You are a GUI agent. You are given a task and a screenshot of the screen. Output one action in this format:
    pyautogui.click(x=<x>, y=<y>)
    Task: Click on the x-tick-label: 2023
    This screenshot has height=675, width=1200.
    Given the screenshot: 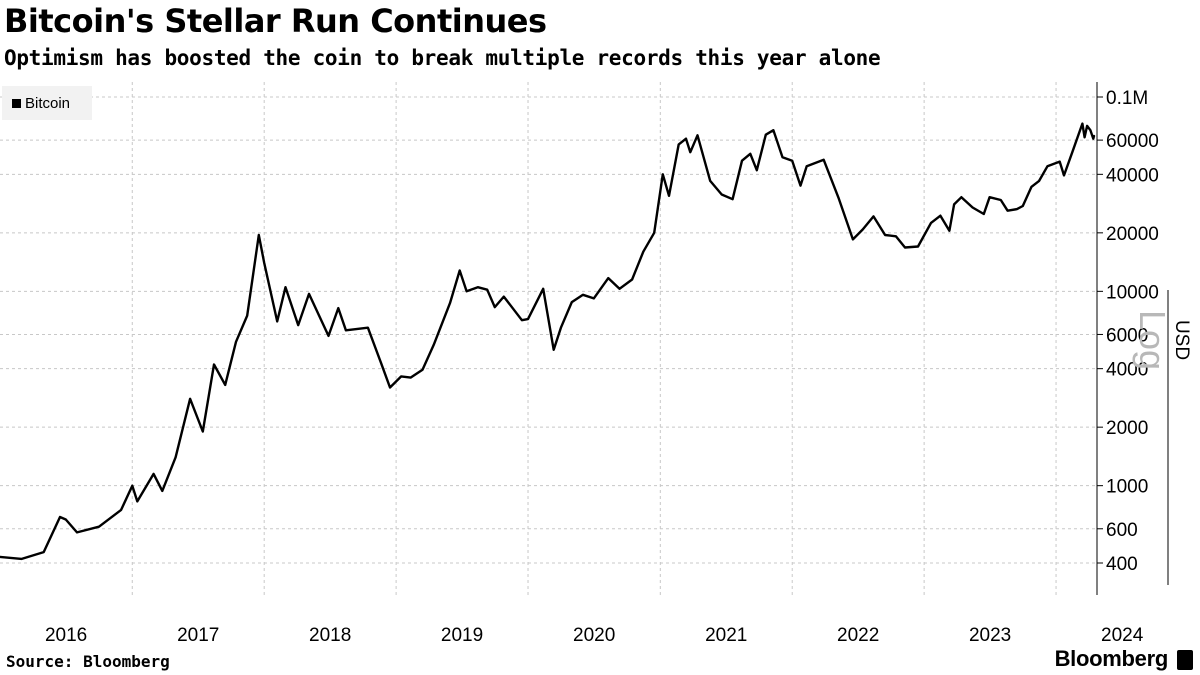 What is the action you would take?
    pyautogui.click(x=990, y=635)
    